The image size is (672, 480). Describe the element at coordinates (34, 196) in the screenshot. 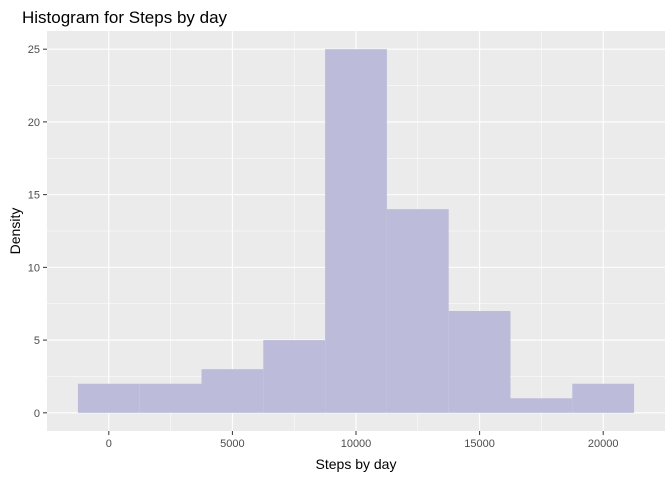

I see `y-tick-label: 15` at that location.